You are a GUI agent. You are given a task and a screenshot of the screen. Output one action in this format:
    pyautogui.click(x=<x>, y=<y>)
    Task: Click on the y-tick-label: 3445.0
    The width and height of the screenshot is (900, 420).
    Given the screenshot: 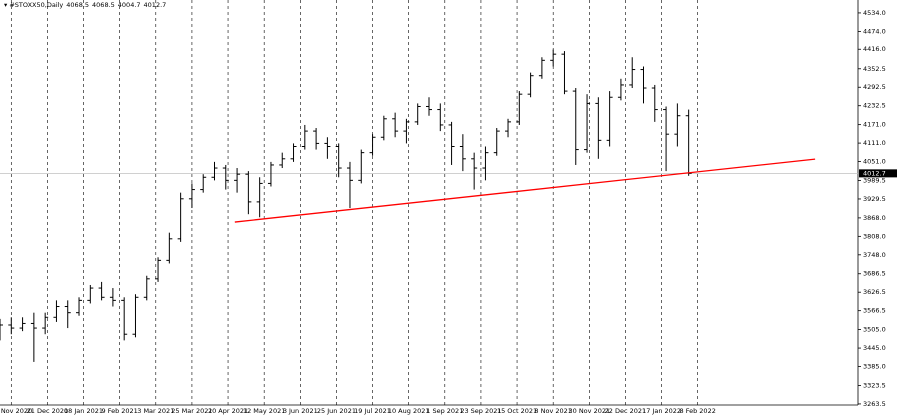 What is the action you would take?
    pyautogui.click(x=874, y=348)
    